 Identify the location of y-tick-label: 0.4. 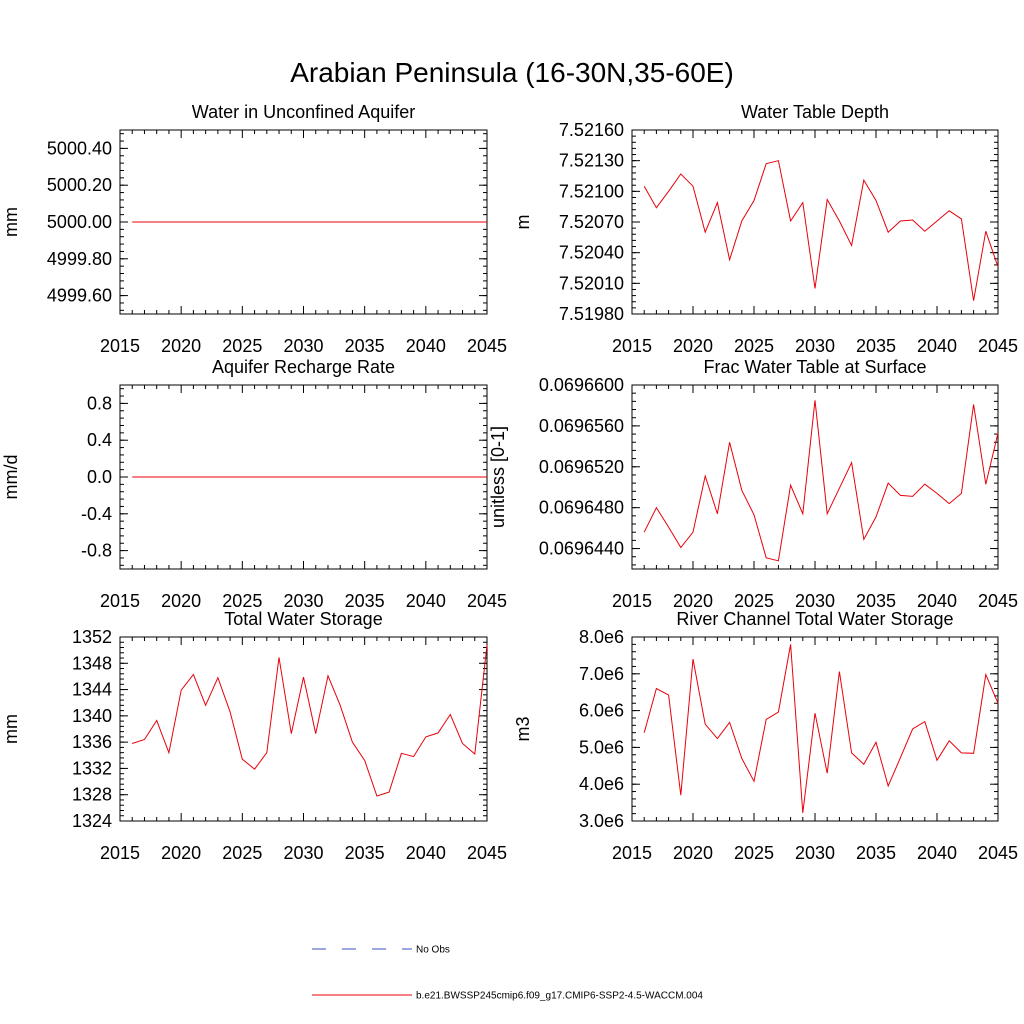
(99, 440).